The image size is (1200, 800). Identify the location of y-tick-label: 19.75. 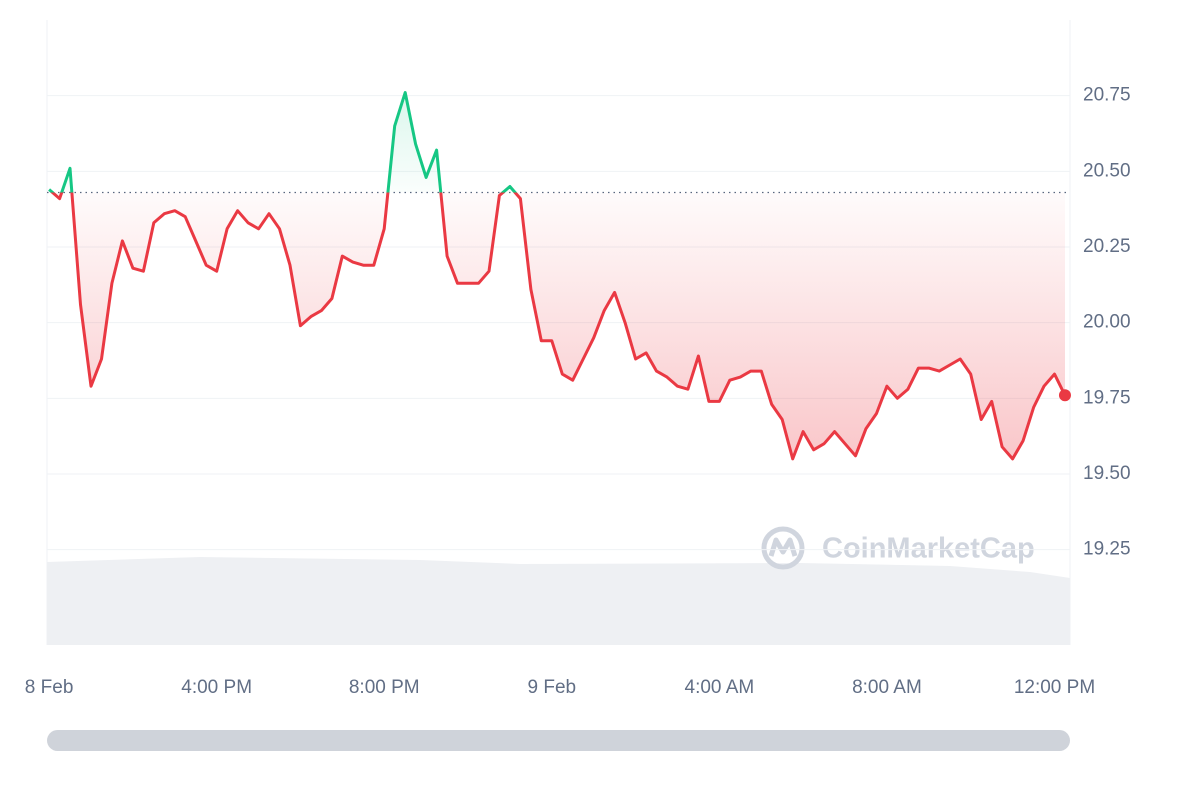
(1107, 397).